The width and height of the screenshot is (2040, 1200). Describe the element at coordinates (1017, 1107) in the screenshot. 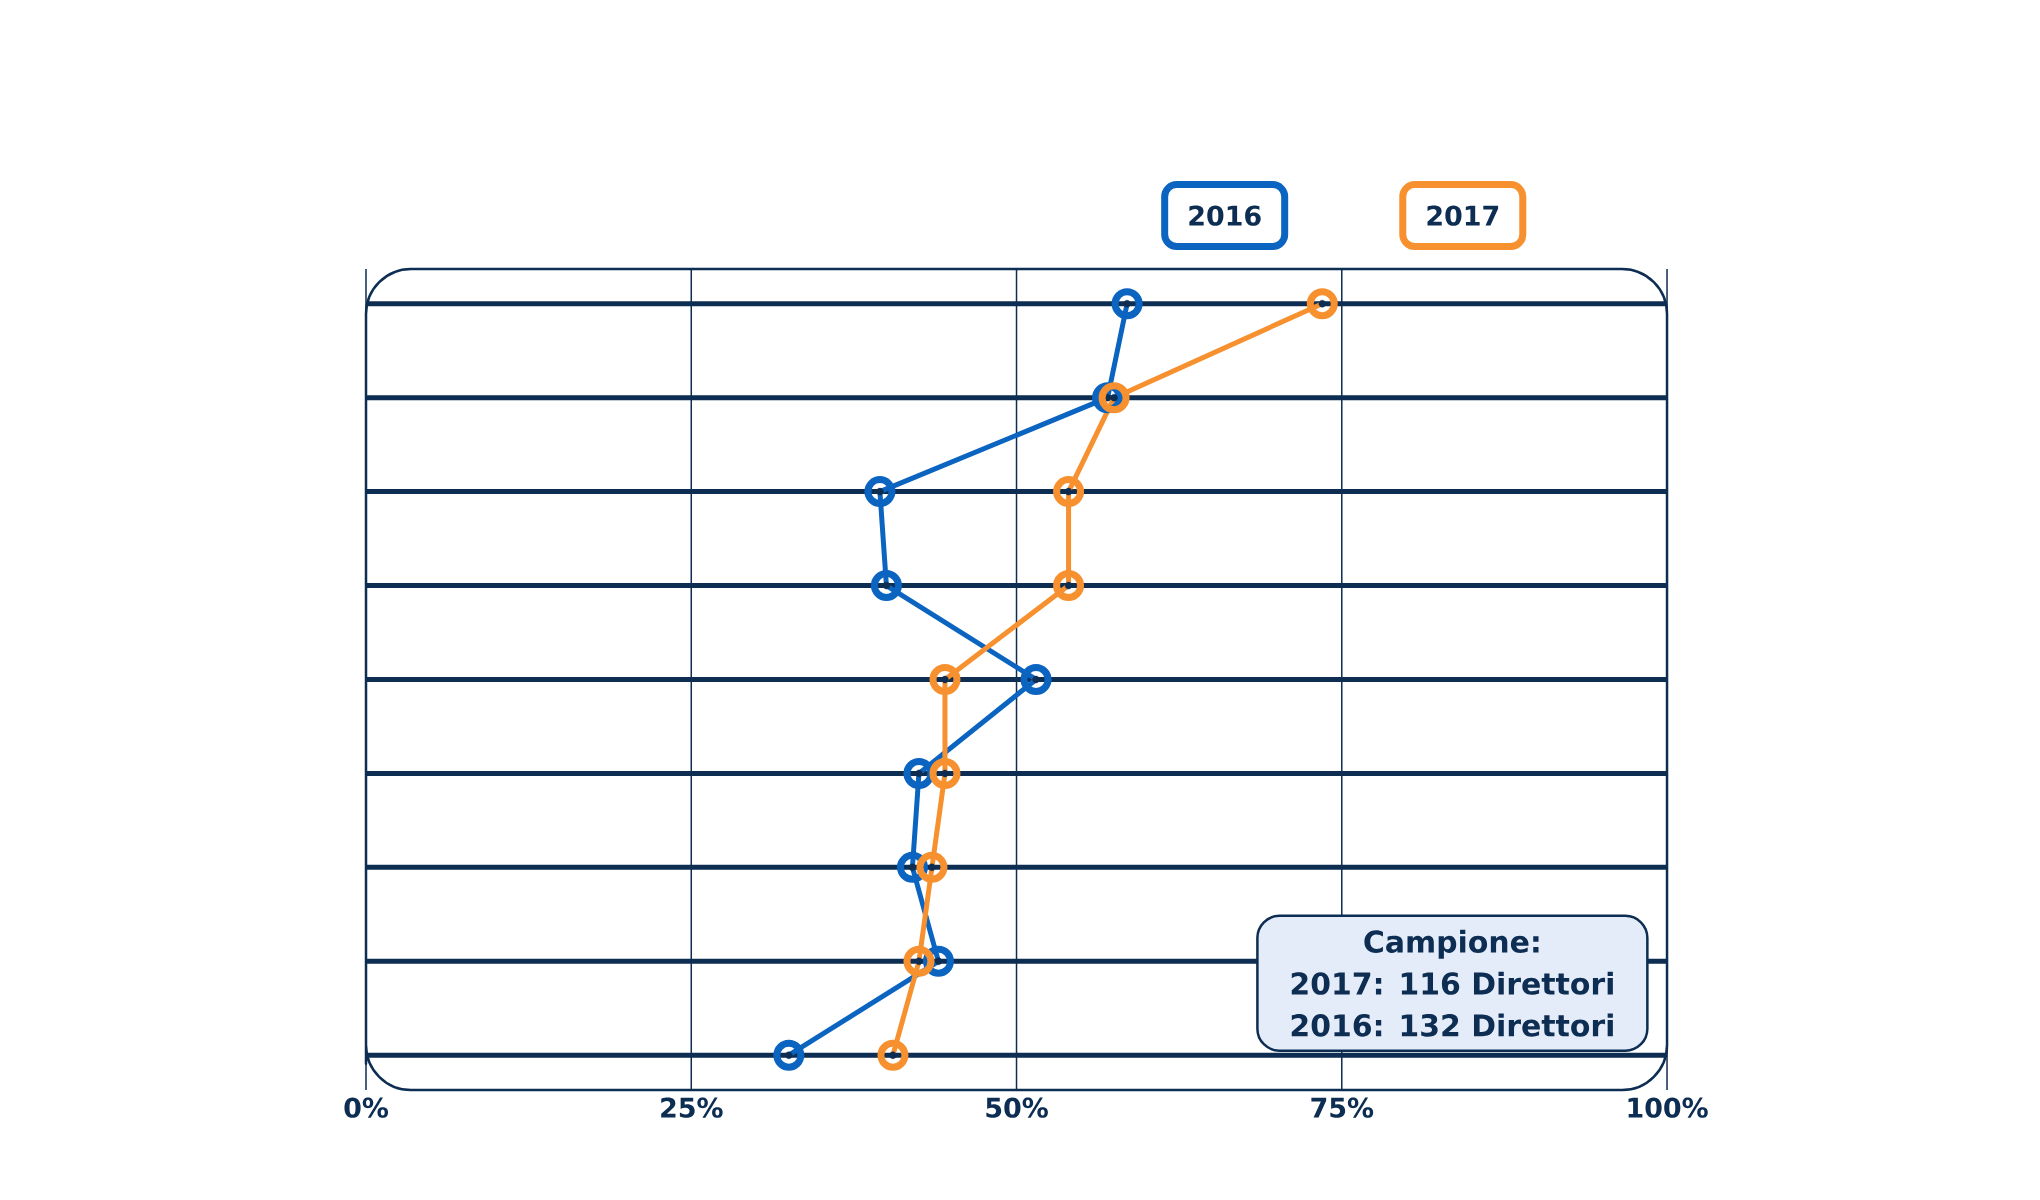

I see `x-tick-label: 50%` at that location.